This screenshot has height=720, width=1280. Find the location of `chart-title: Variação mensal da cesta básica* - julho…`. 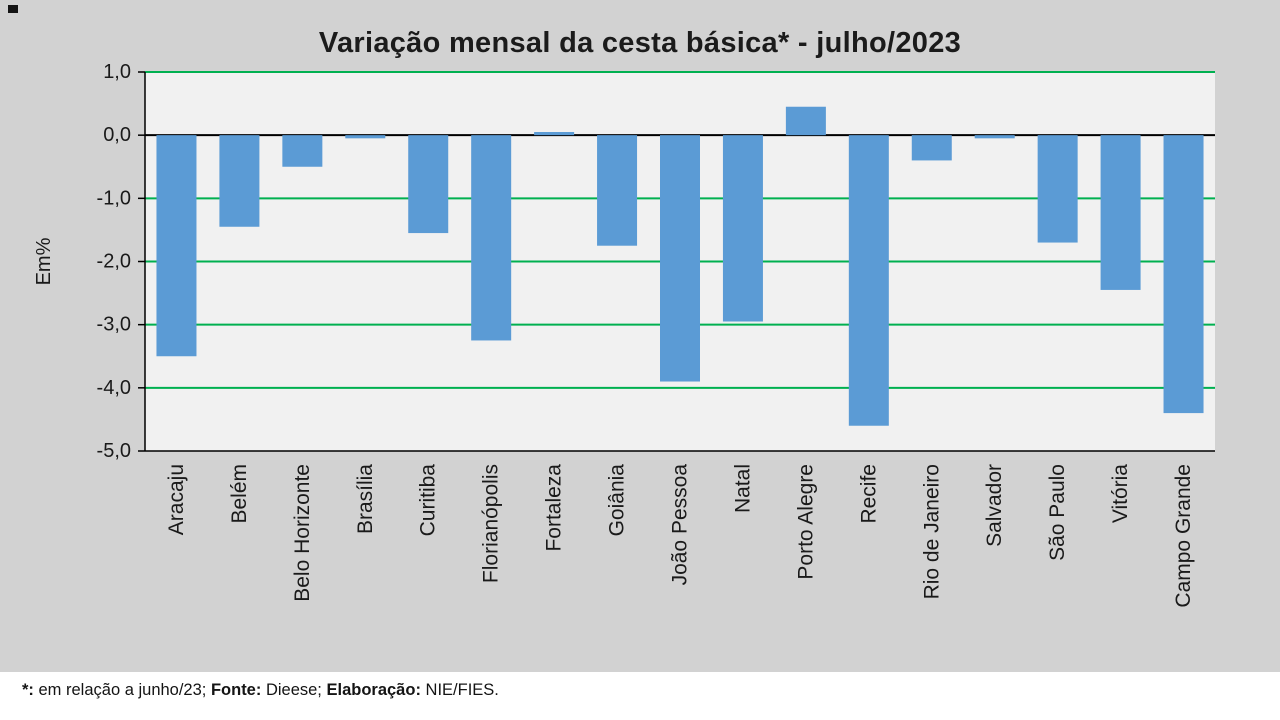

chart-title: Variação mensal da cesta básica* - julho… is located at coordinates (640, 43).